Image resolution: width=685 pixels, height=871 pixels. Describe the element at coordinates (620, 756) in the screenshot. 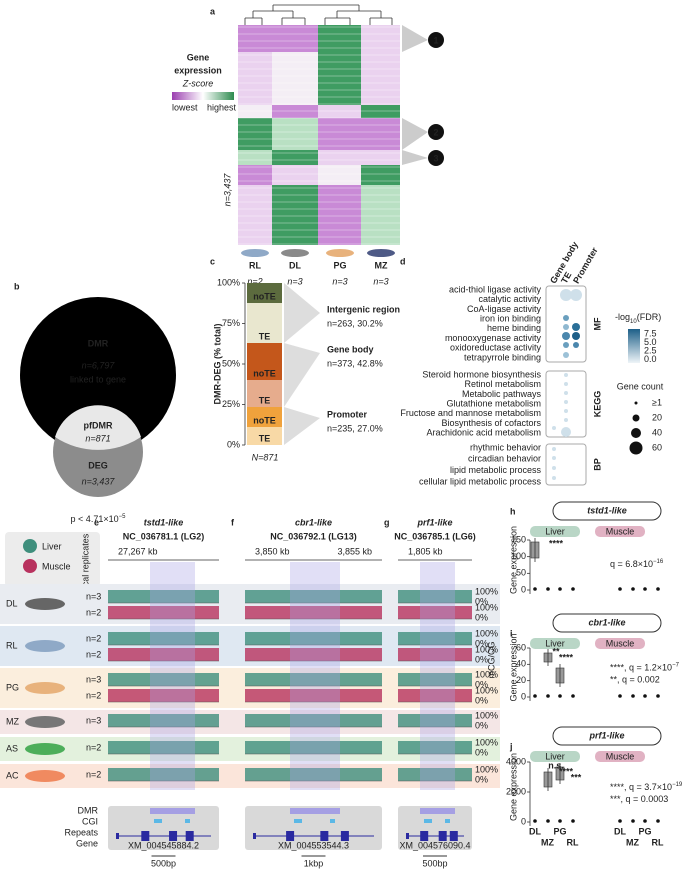

I see `tissue-pill` at that location.